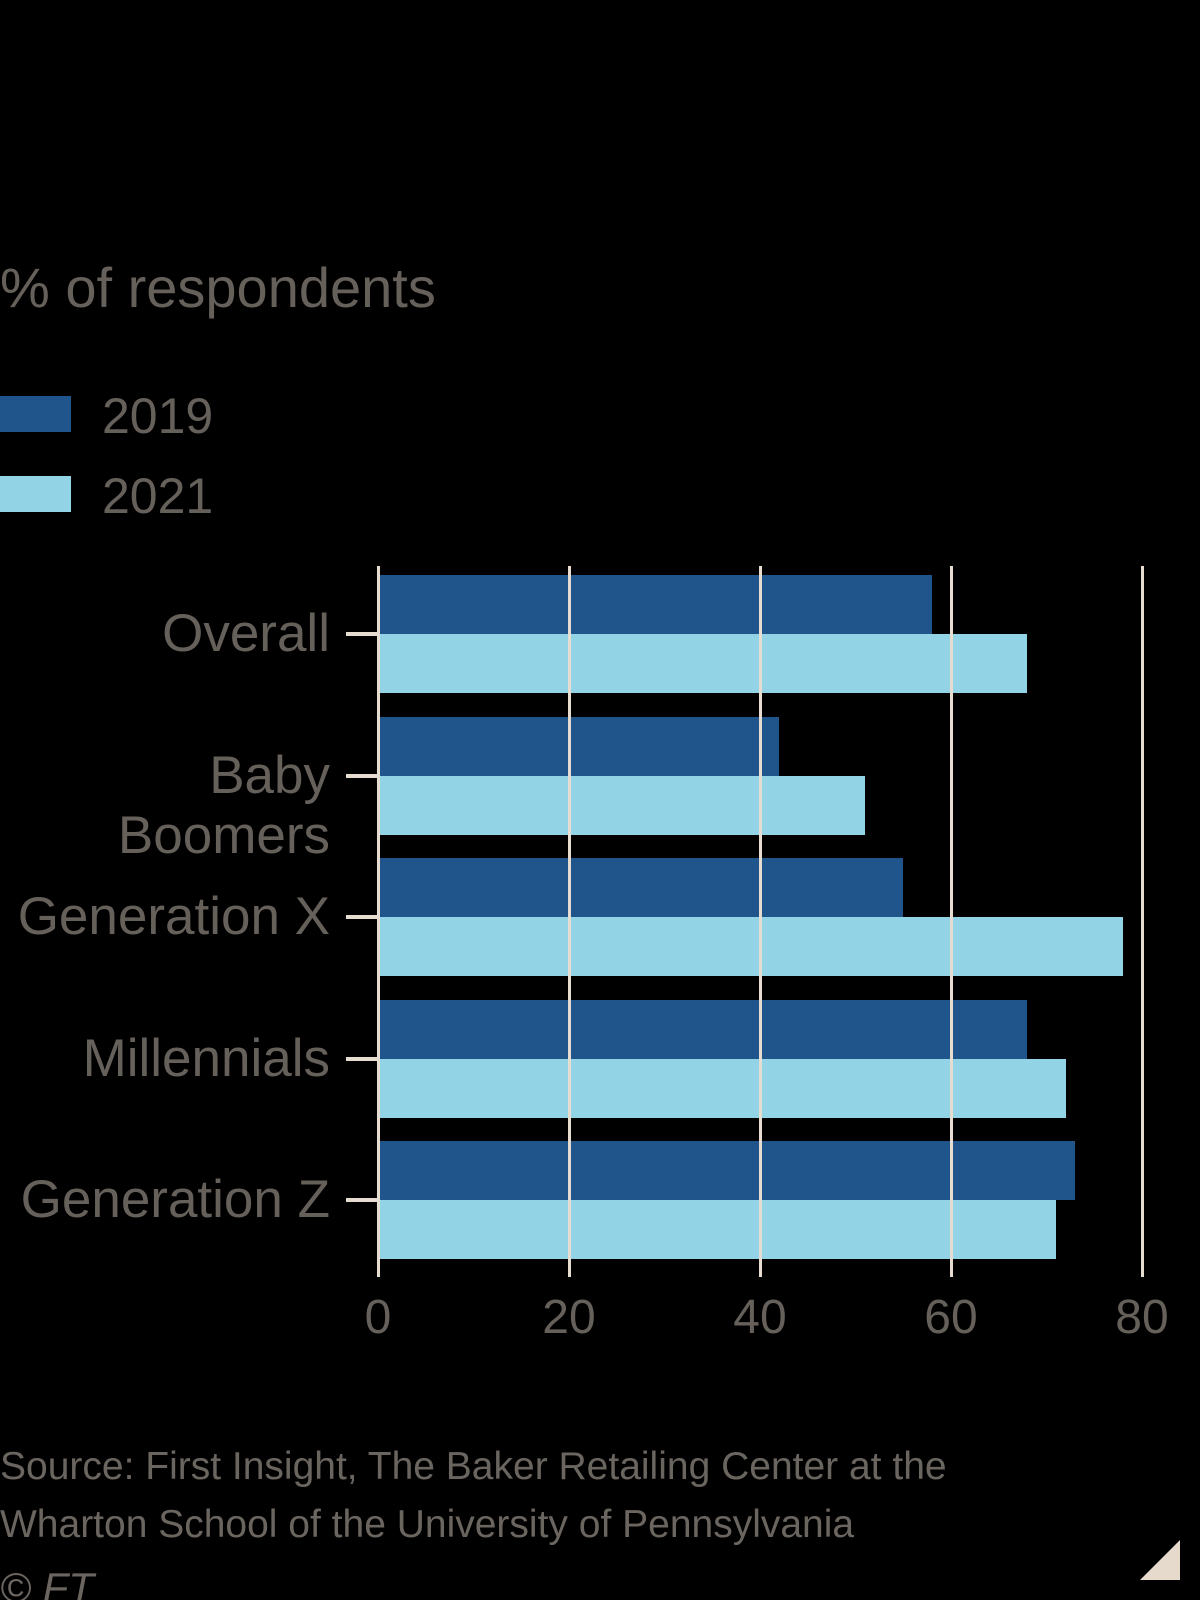  What do you see at coordinates (579, 746) in the screenshot?
I see `bar-2019-baby-boomers` at bounding box center [579, 746].